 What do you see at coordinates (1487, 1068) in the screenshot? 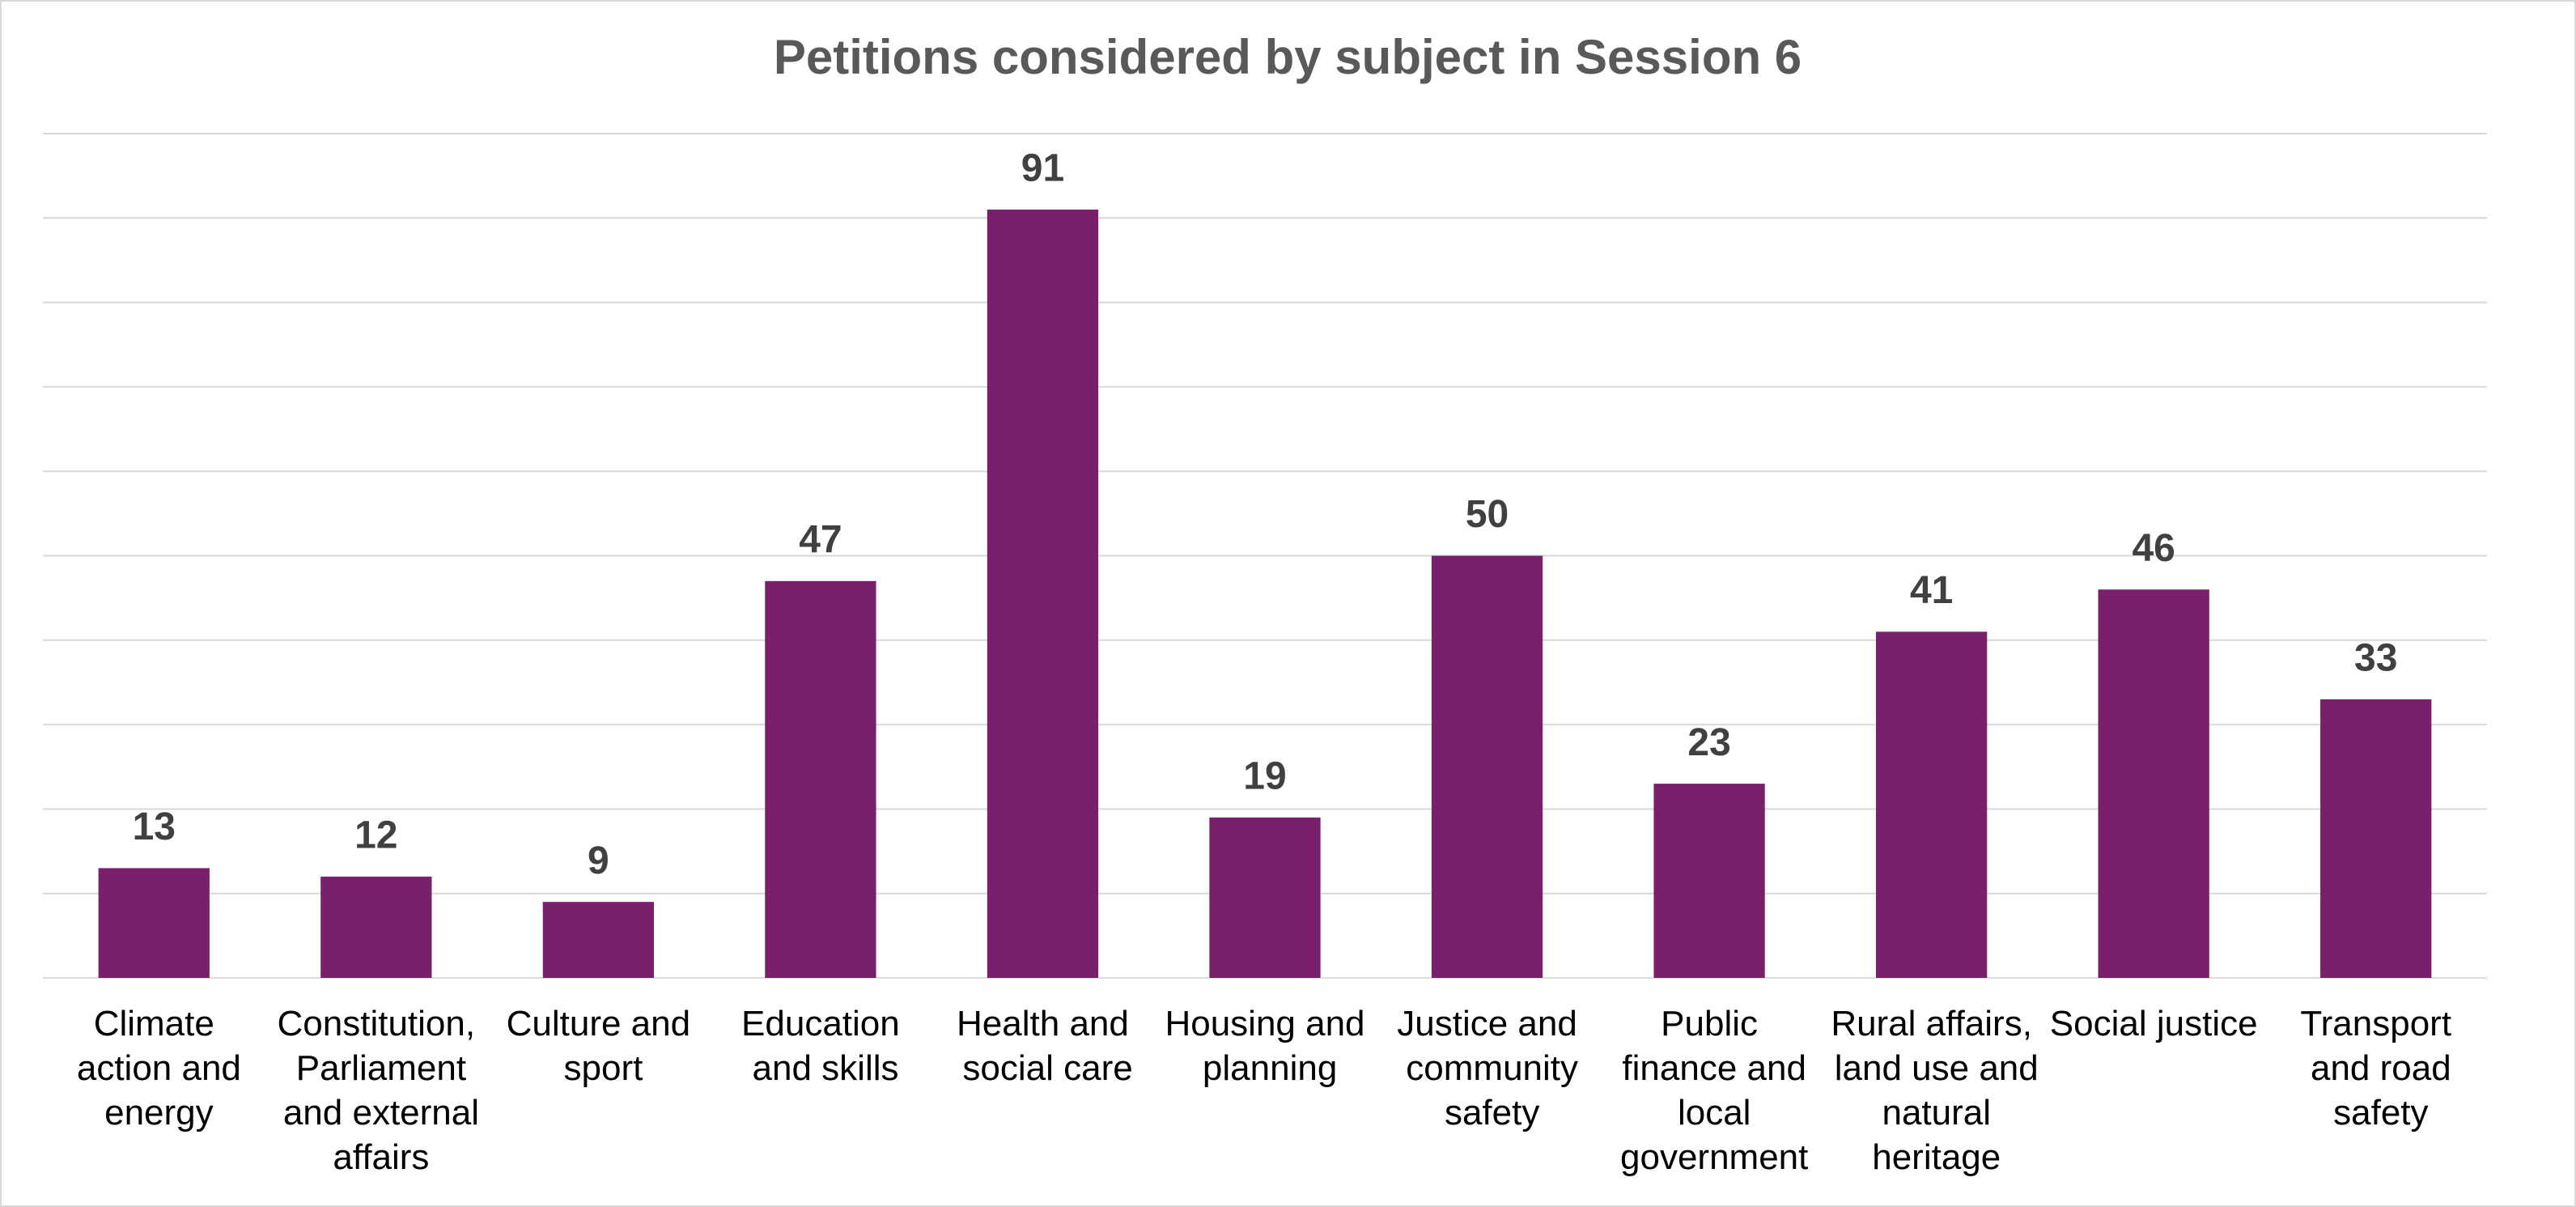
I see `x-tick-label: Justice and community safety` at bounding box center [1487, 1068].